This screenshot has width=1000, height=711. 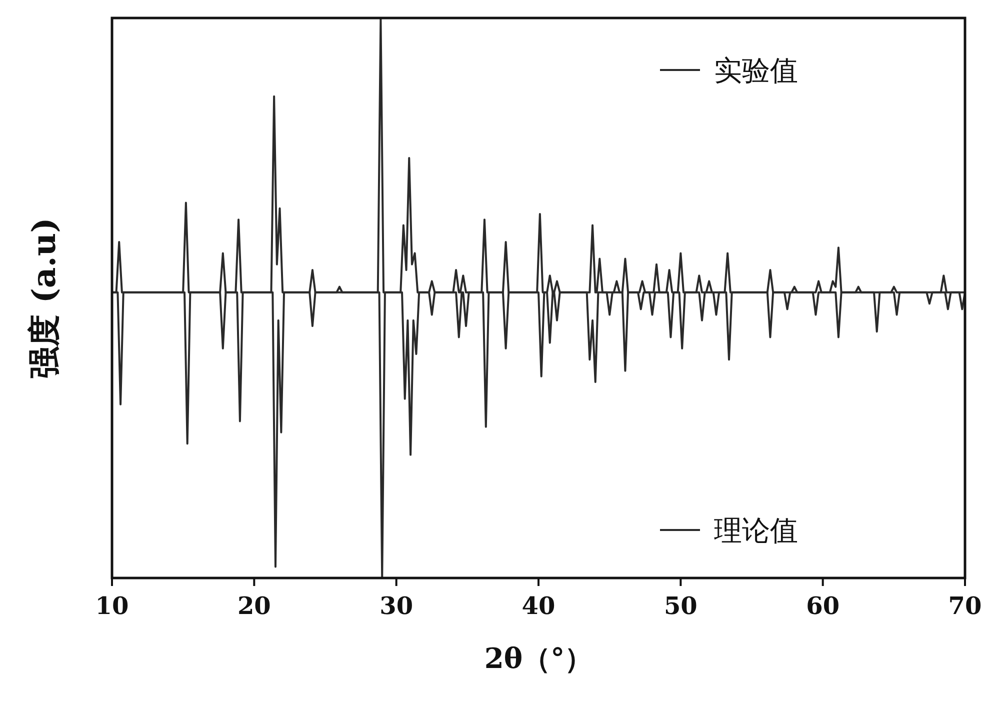 I want to click on x-tick-label: 70, so click(x=965, y=605).